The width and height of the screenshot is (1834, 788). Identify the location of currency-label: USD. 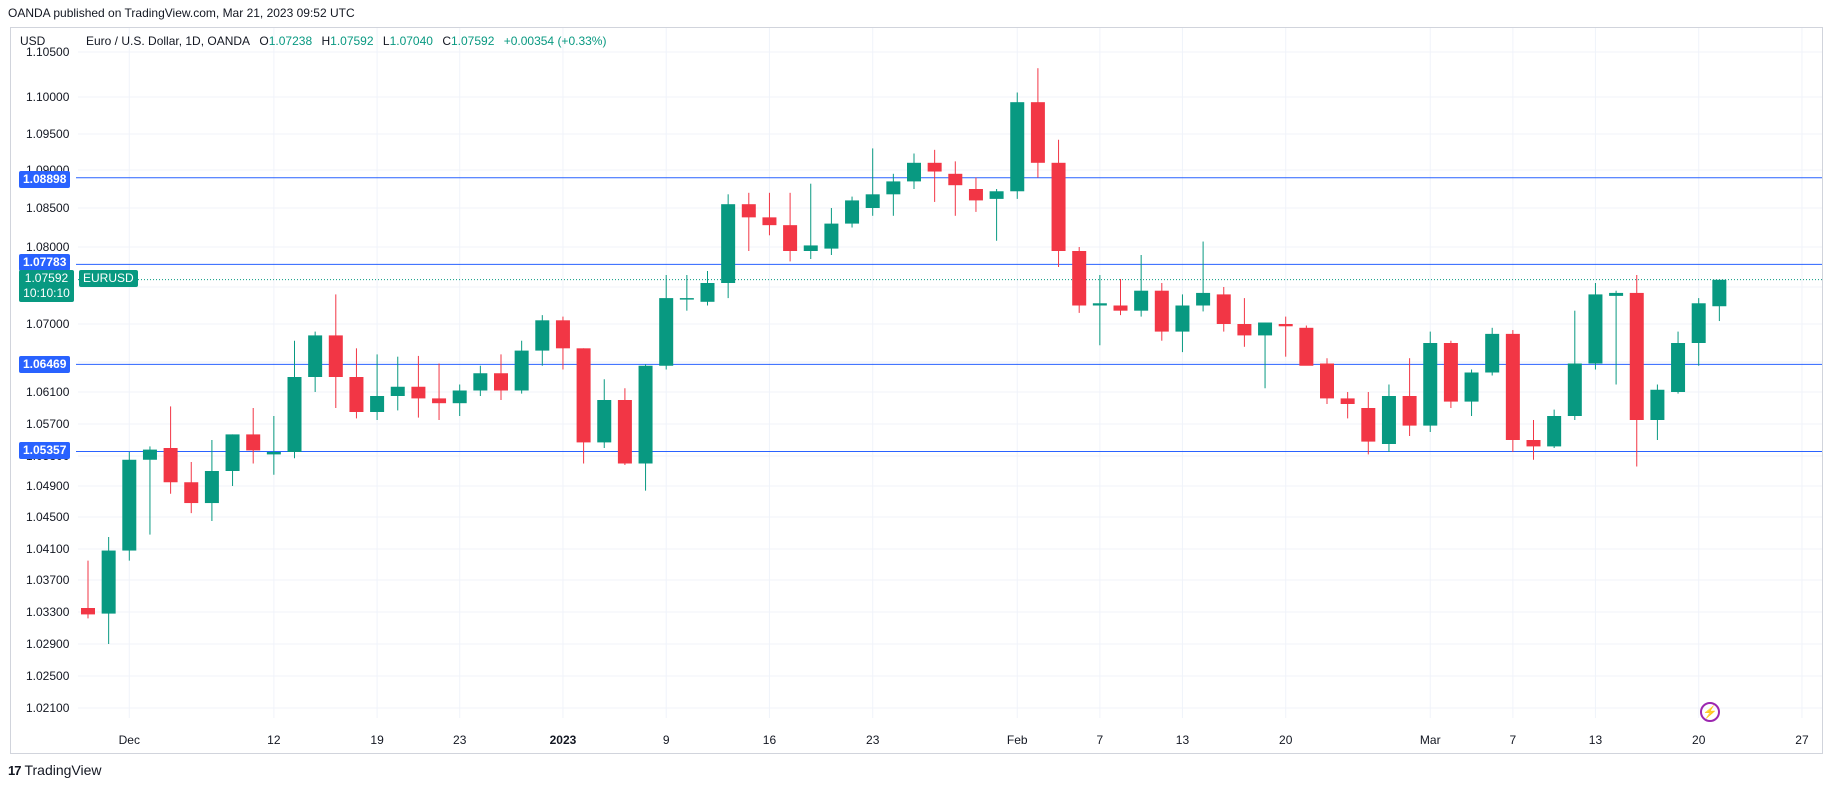
(33, 41).